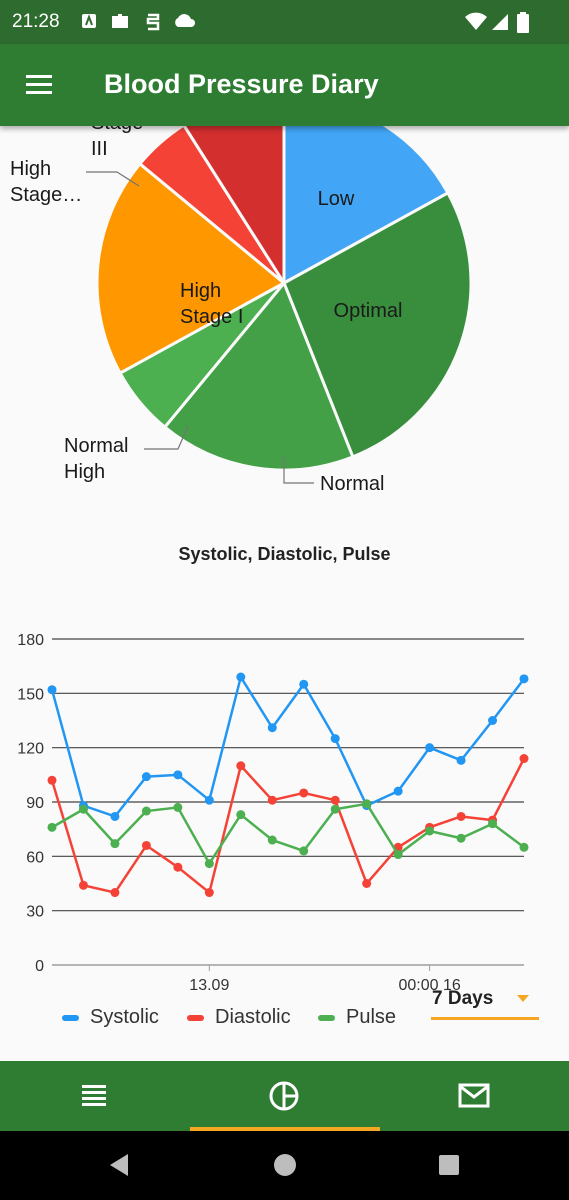  I want to click on notification-app-icon, so click(89, 21).